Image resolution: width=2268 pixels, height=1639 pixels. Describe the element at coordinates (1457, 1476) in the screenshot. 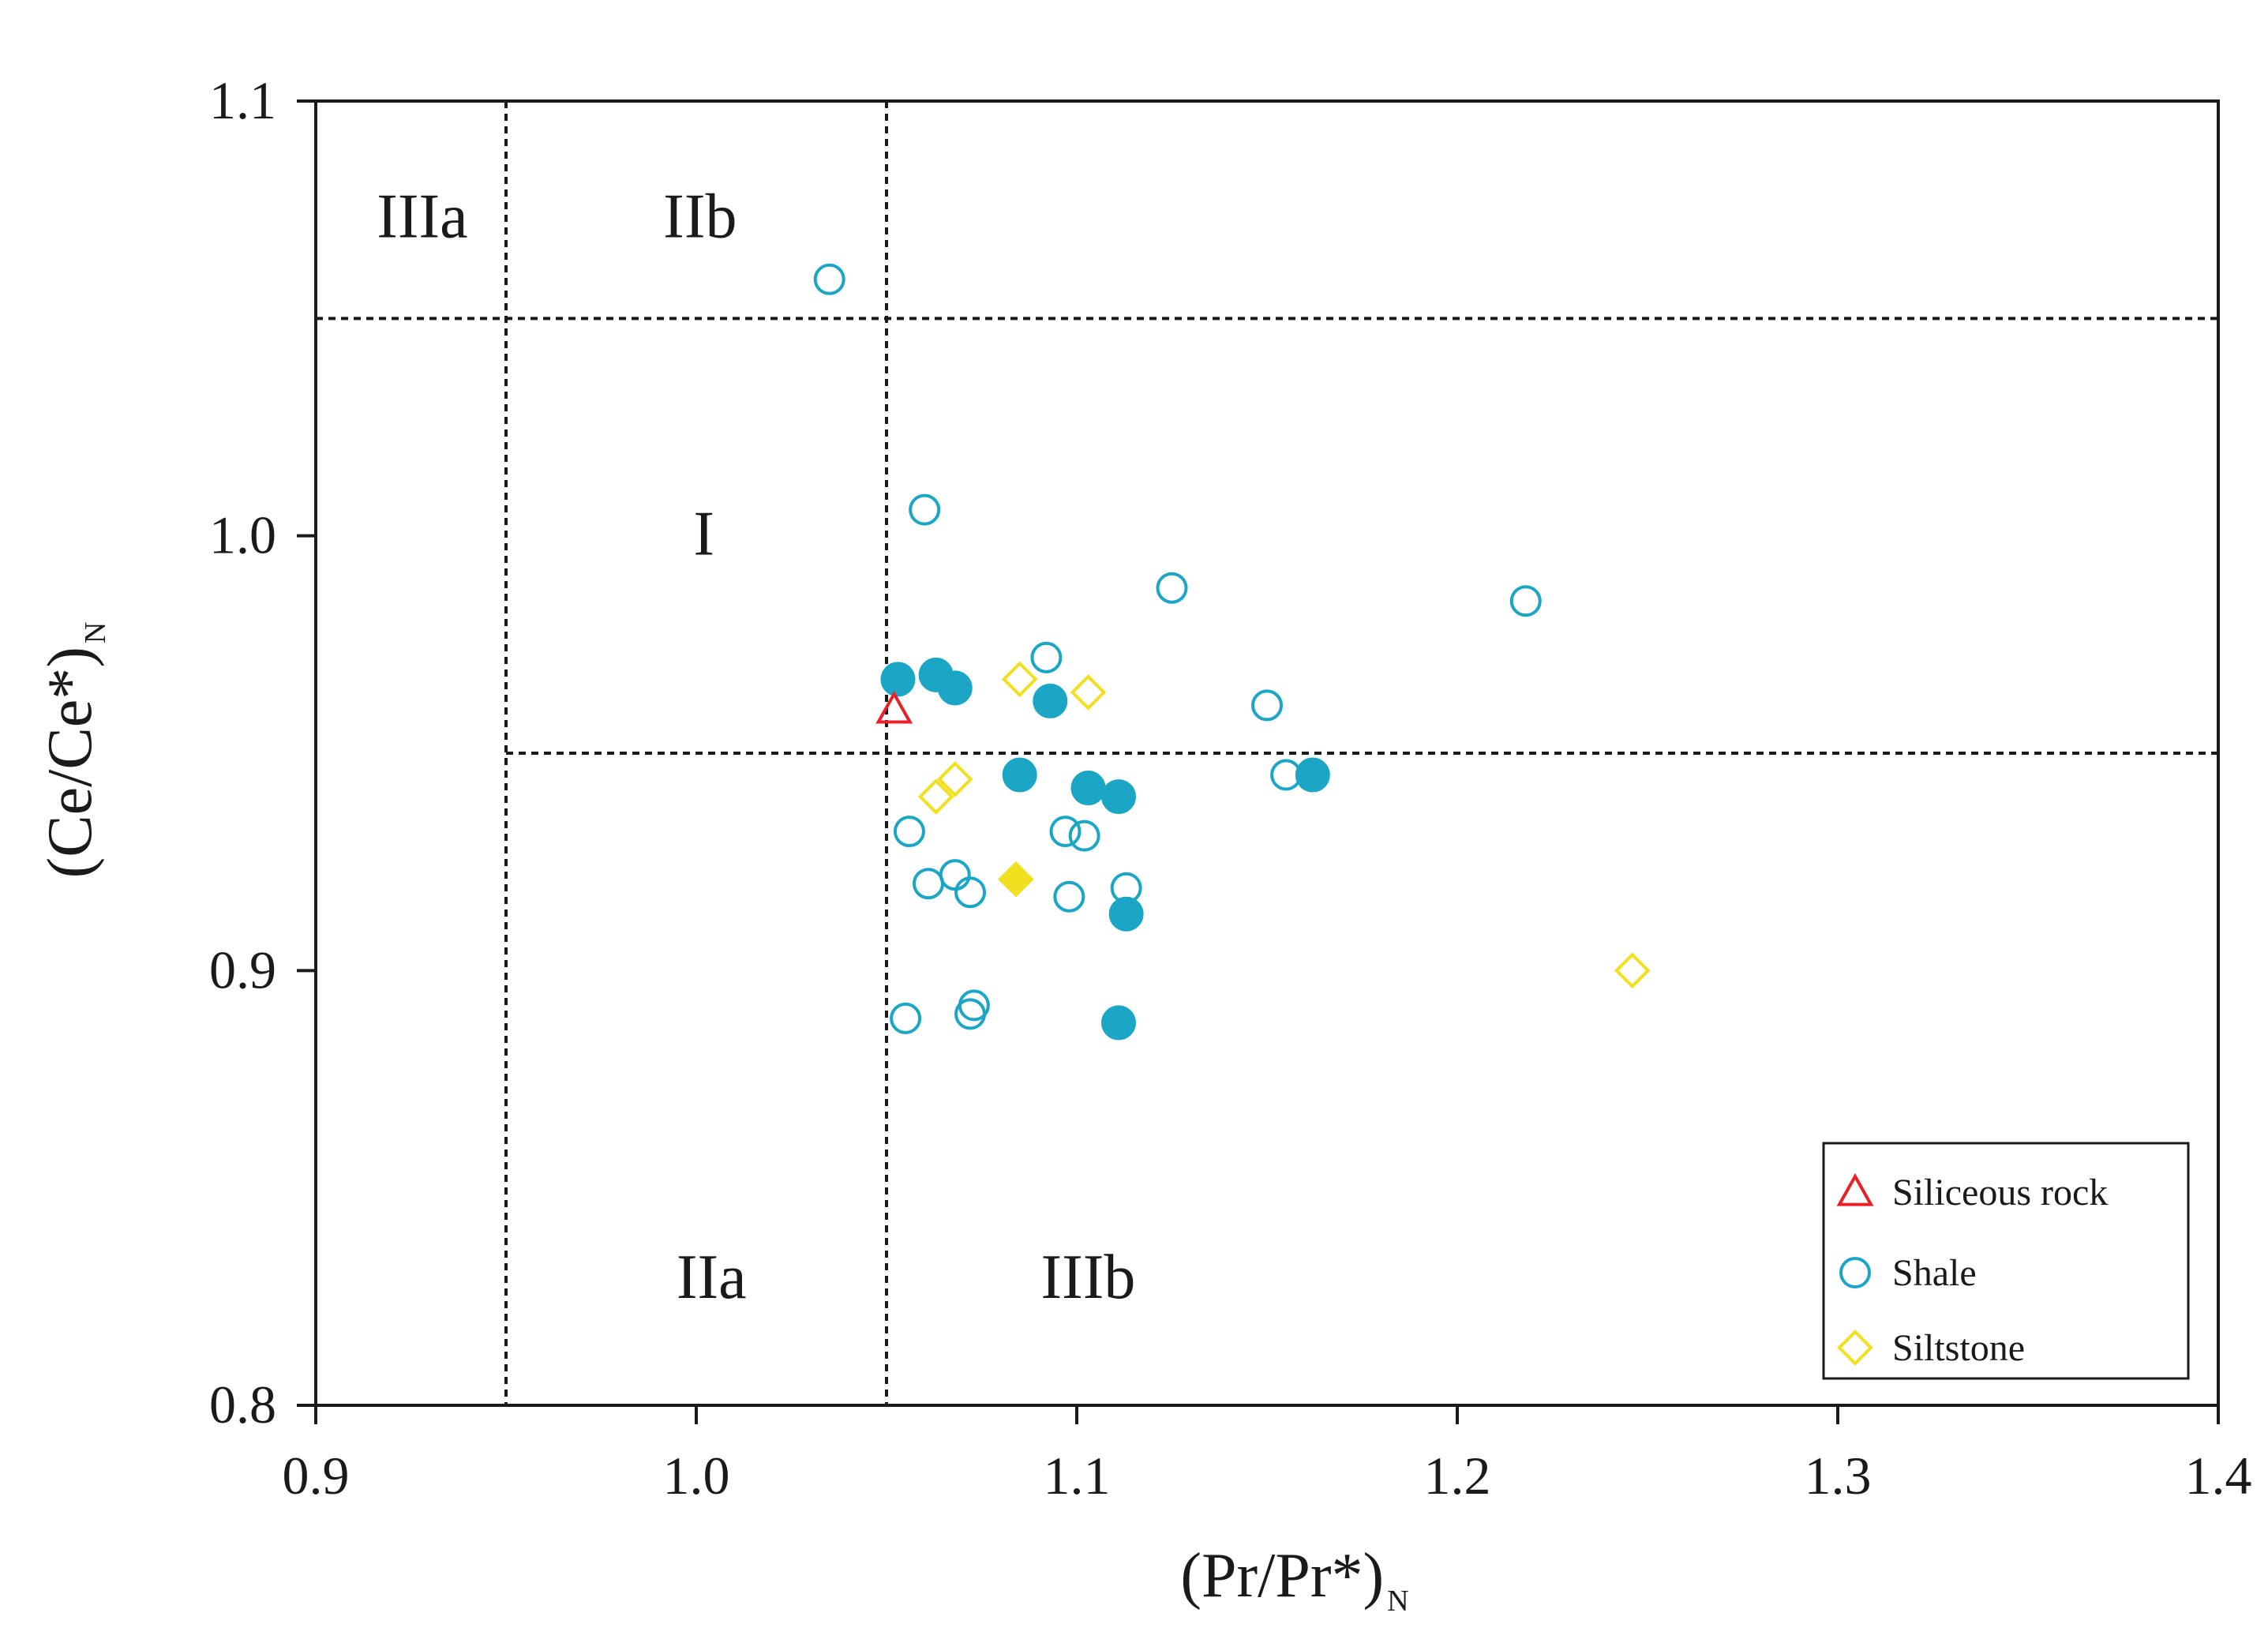

I see `x-tick-label: 1.2` at that location.